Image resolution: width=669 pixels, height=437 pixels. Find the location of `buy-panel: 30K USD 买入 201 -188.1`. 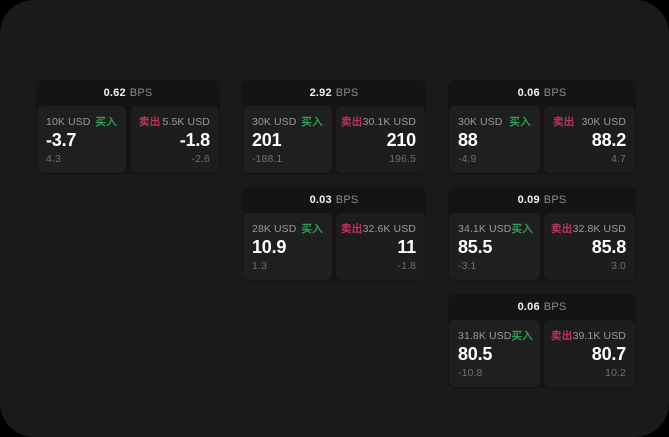

buy-panel: 30K USD 买入 201 -188.1 is located at coordinates (287, 139).